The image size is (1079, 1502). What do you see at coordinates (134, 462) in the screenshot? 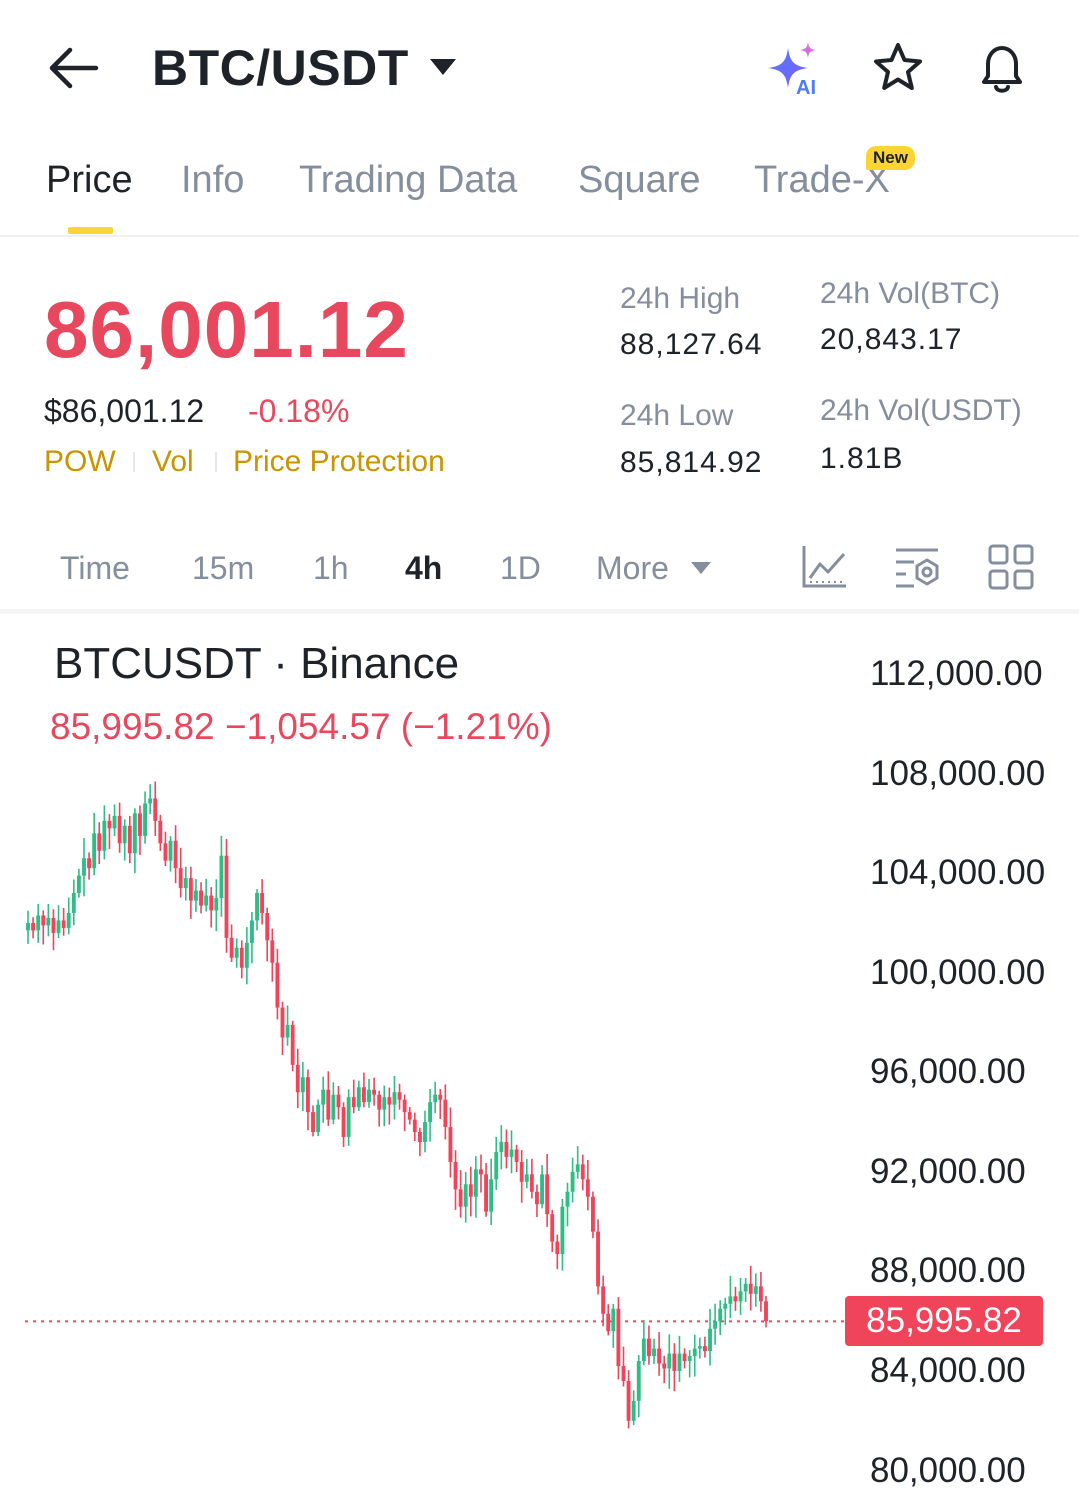
I see `tag-separator` at bounding box center [134, 462].